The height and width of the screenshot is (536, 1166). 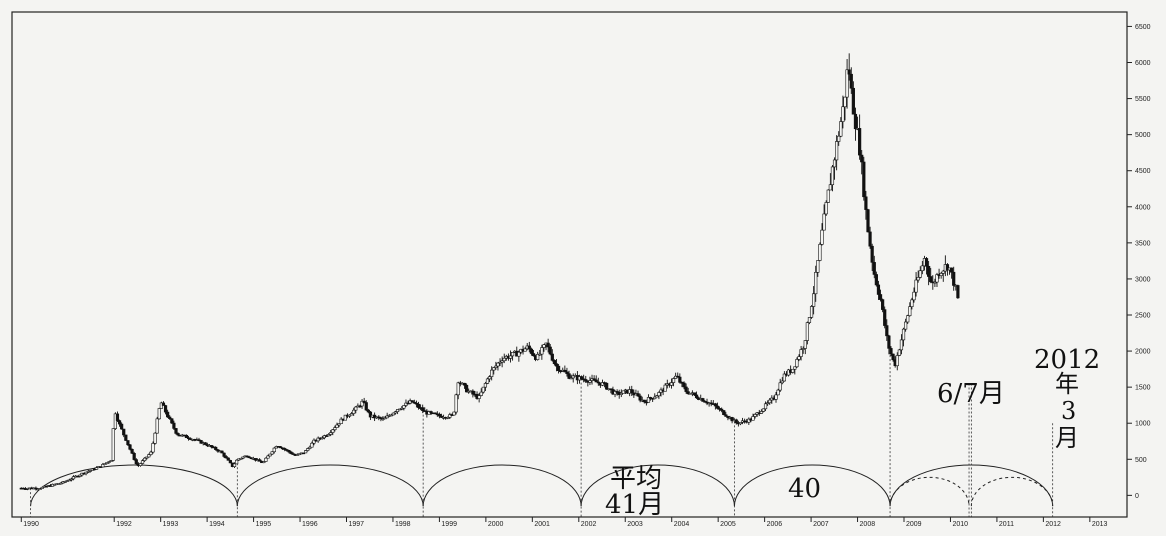 What do you see at coordinates (635, 524) in the screenshot?
I see `x-tick-label: 2003` at bounding box center [635, 524].